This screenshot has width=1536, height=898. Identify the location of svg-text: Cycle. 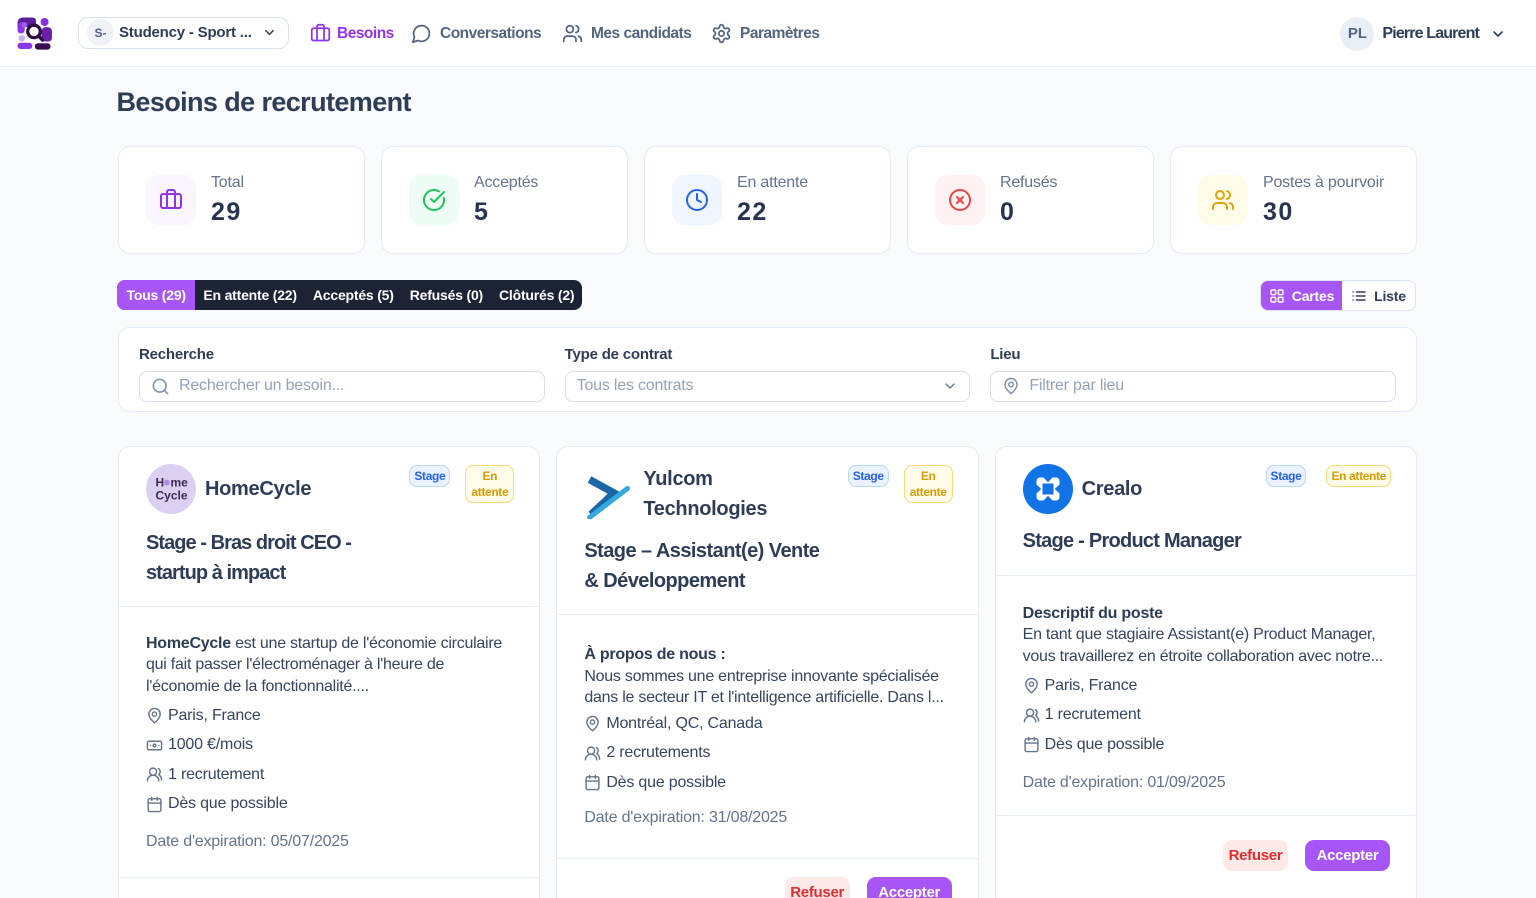
(172, 496).